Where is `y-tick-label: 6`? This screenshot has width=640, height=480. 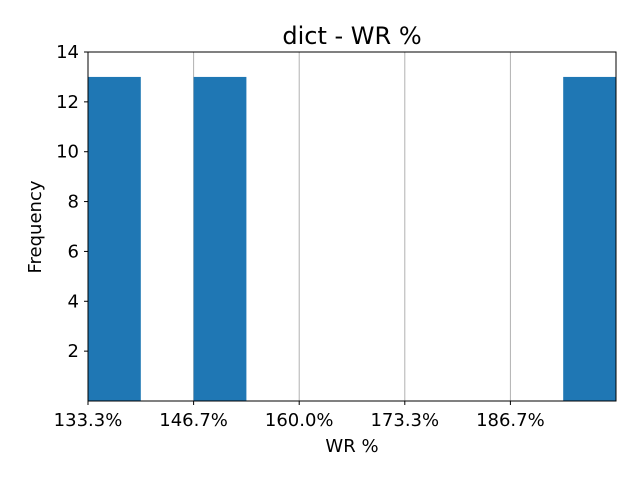
y-tick-label: 6 is located at coordinates (73, 251).